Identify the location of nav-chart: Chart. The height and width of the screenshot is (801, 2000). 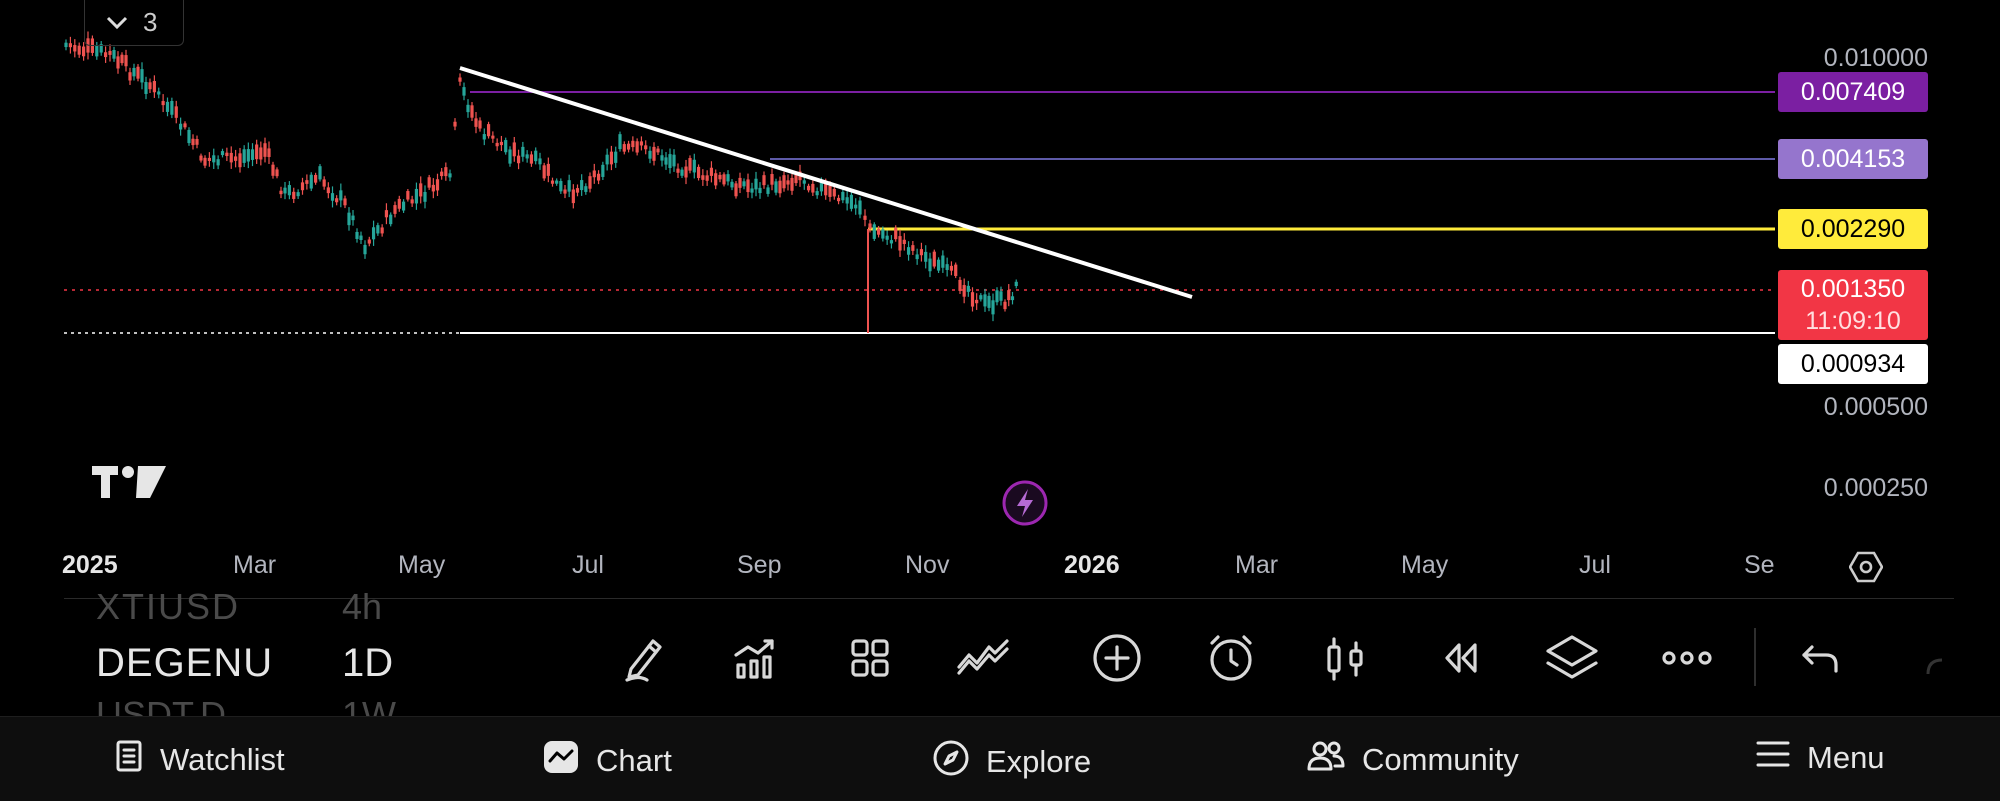
(607, 761).